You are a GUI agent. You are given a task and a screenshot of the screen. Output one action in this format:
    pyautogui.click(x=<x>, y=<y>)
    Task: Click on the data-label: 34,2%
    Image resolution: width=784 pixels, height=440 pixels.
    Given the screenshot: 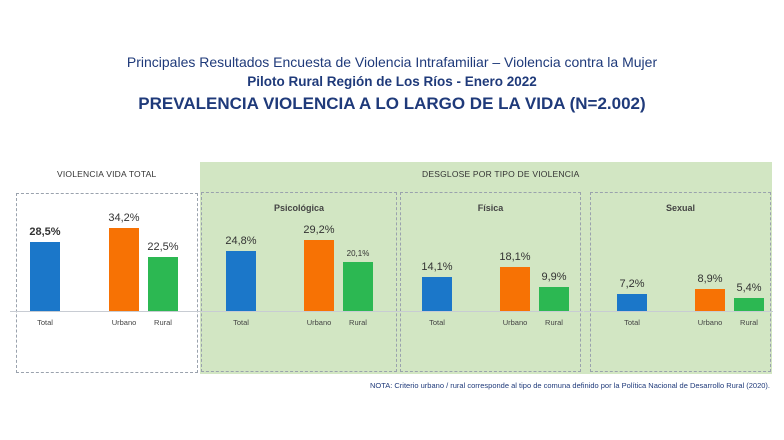 What is the action you would take?
    pyautogui.click(x=124, y=218)
    